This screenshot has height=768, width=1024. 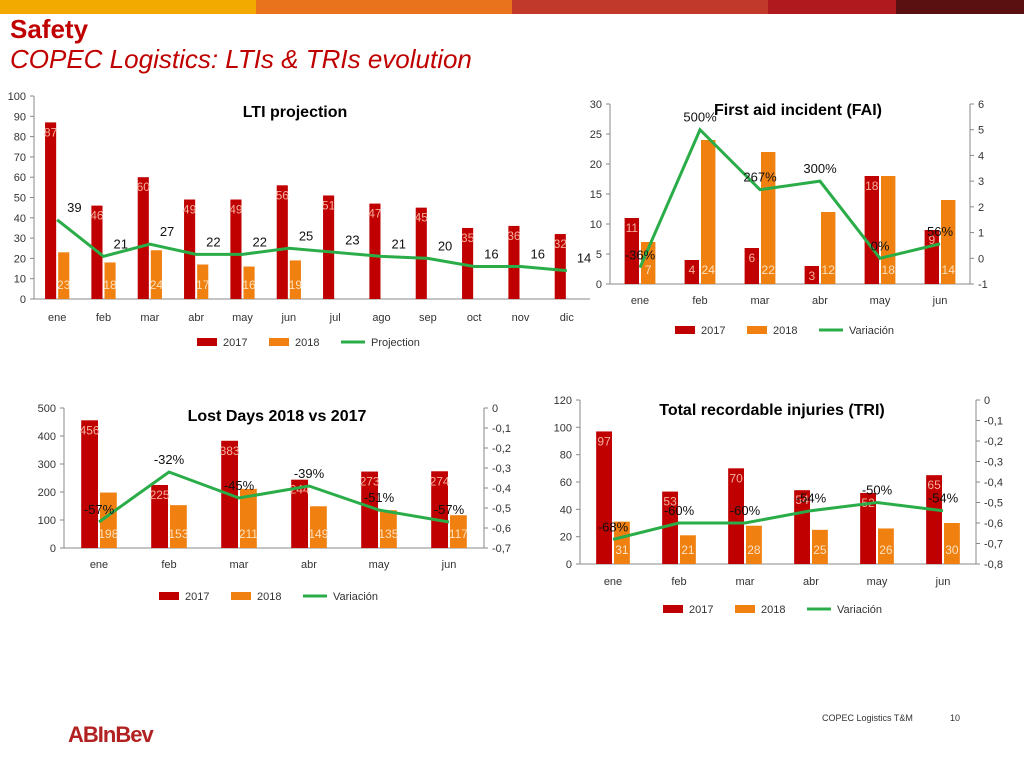 What do you see at coordinates (110, 285) in the screenshot?
I see `bar-2018-label: 18` at bounding box center [110, 285].